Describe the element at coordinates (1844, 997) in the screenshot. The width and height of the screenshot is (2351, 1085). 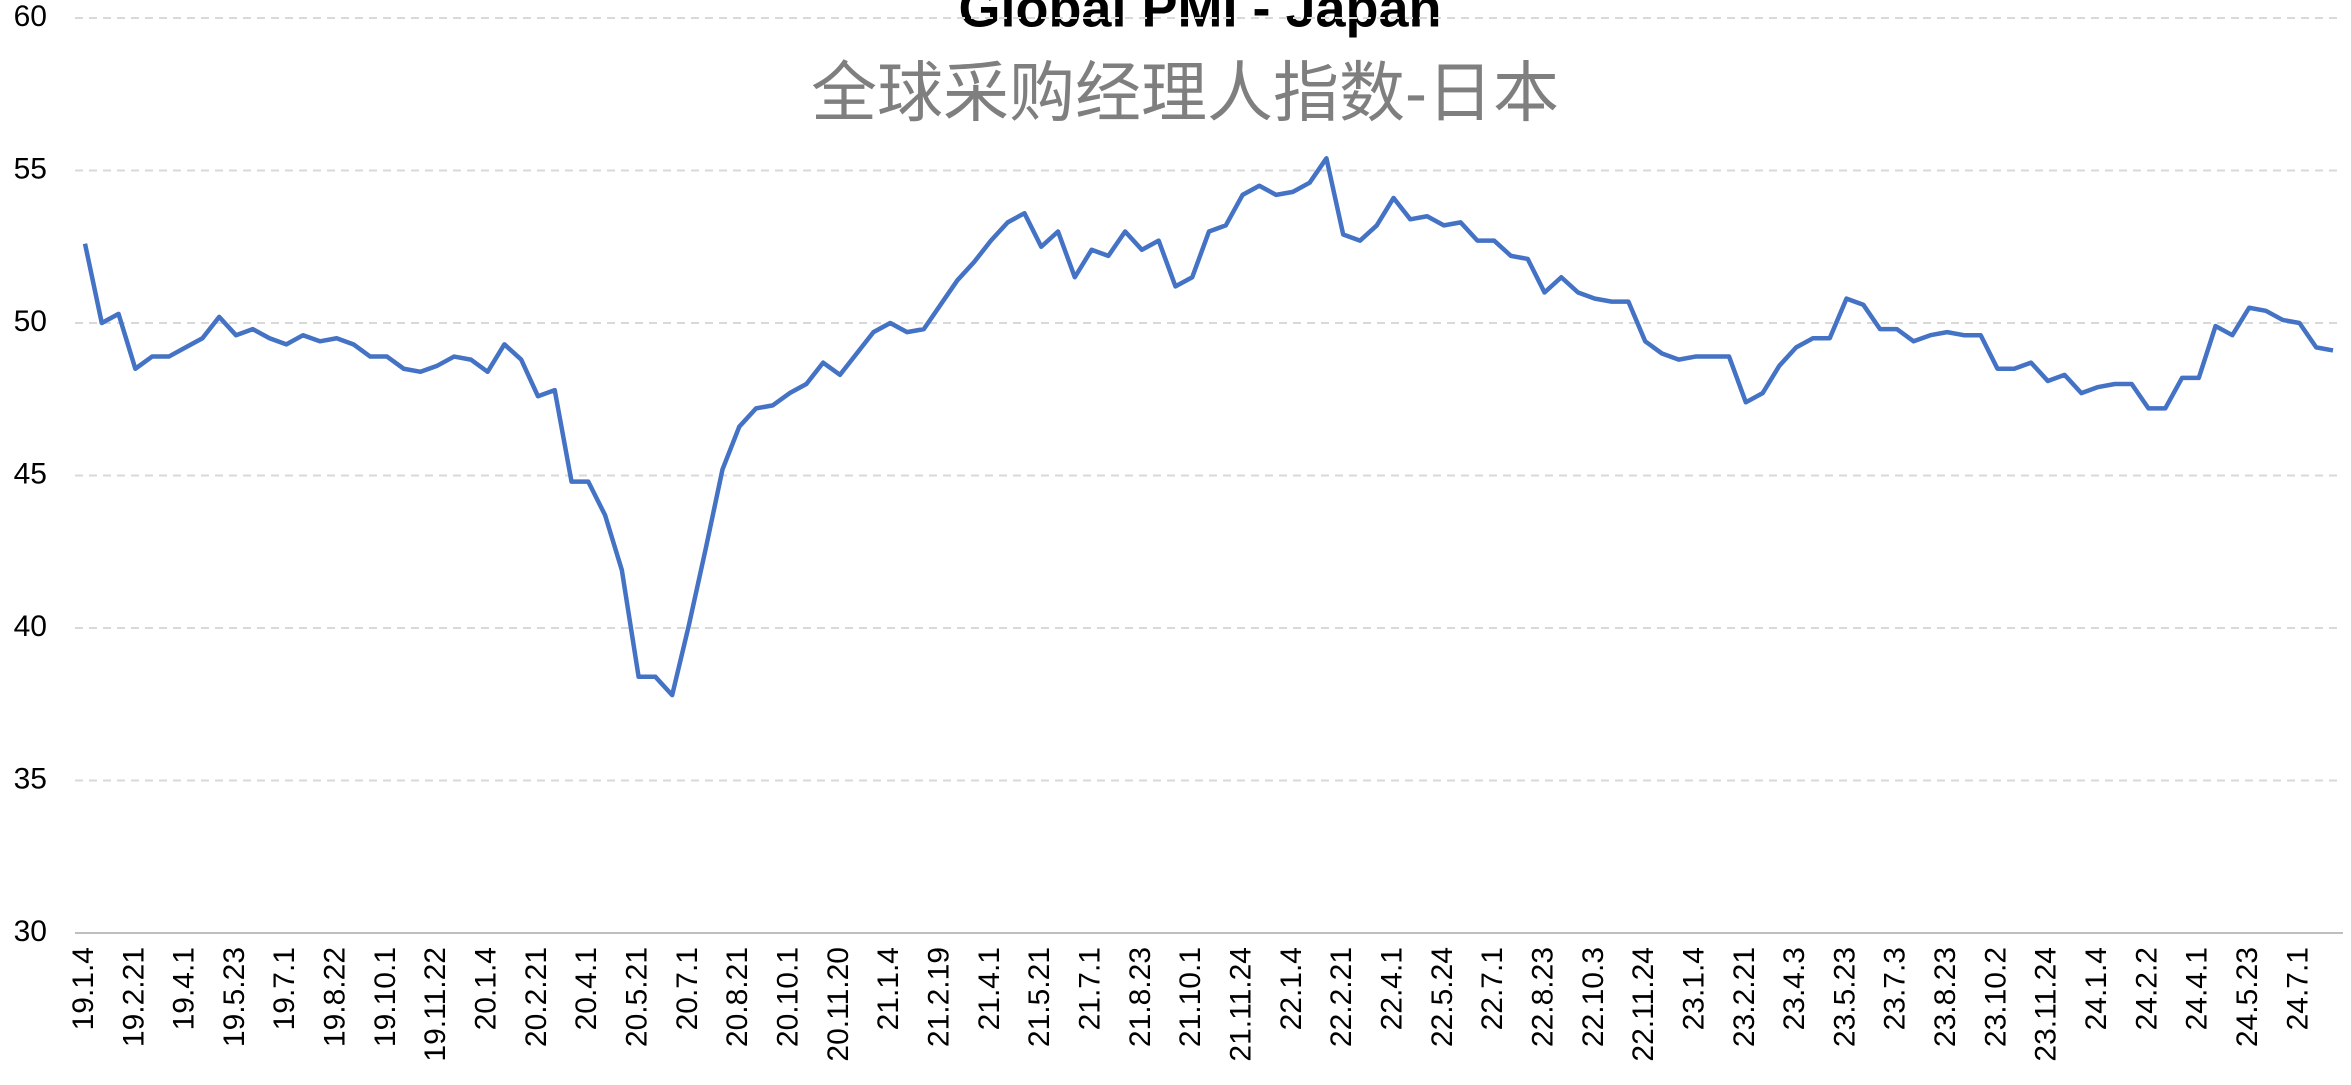
I see `x-tick-label: 23.5.23` at that location.